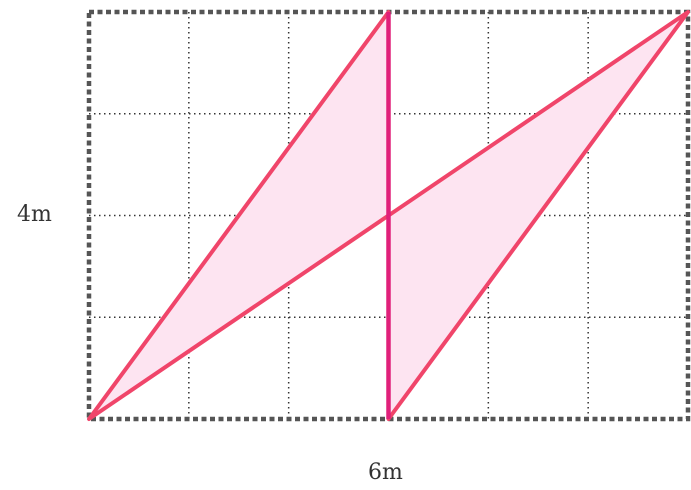  Describe the element at coordinates (385, 472) in the screenshot. I see `width-label: 6m` at that location.